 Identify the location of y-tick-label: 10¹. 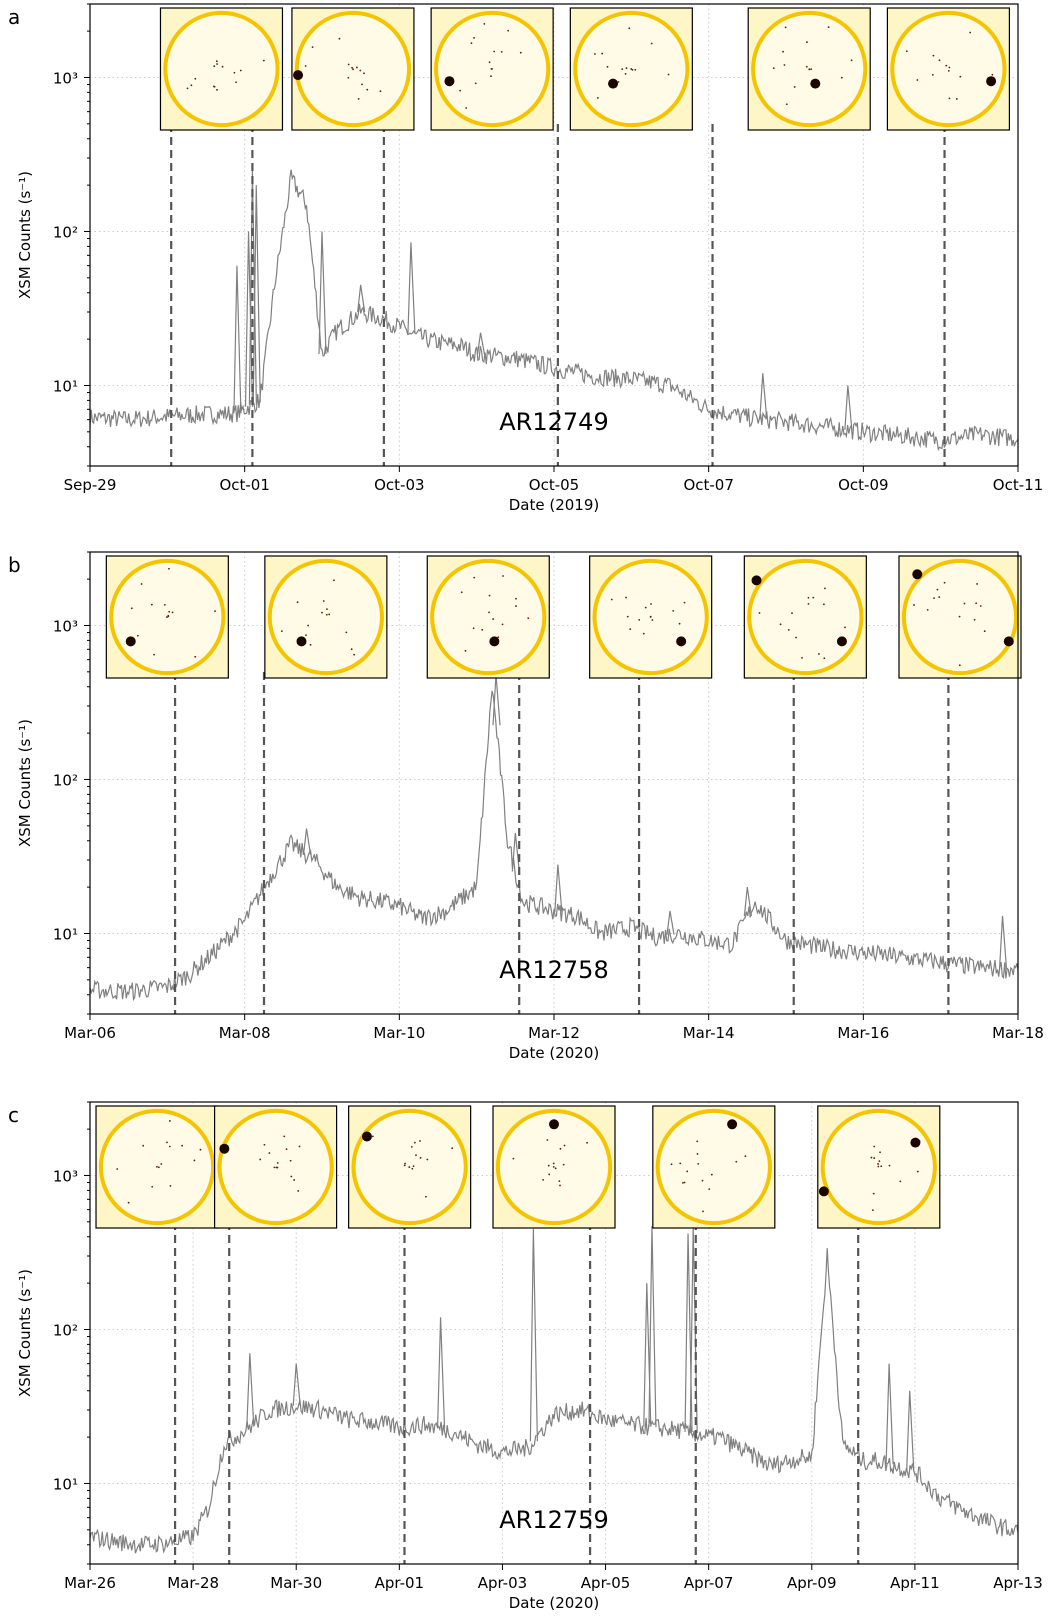
(65, 1484).